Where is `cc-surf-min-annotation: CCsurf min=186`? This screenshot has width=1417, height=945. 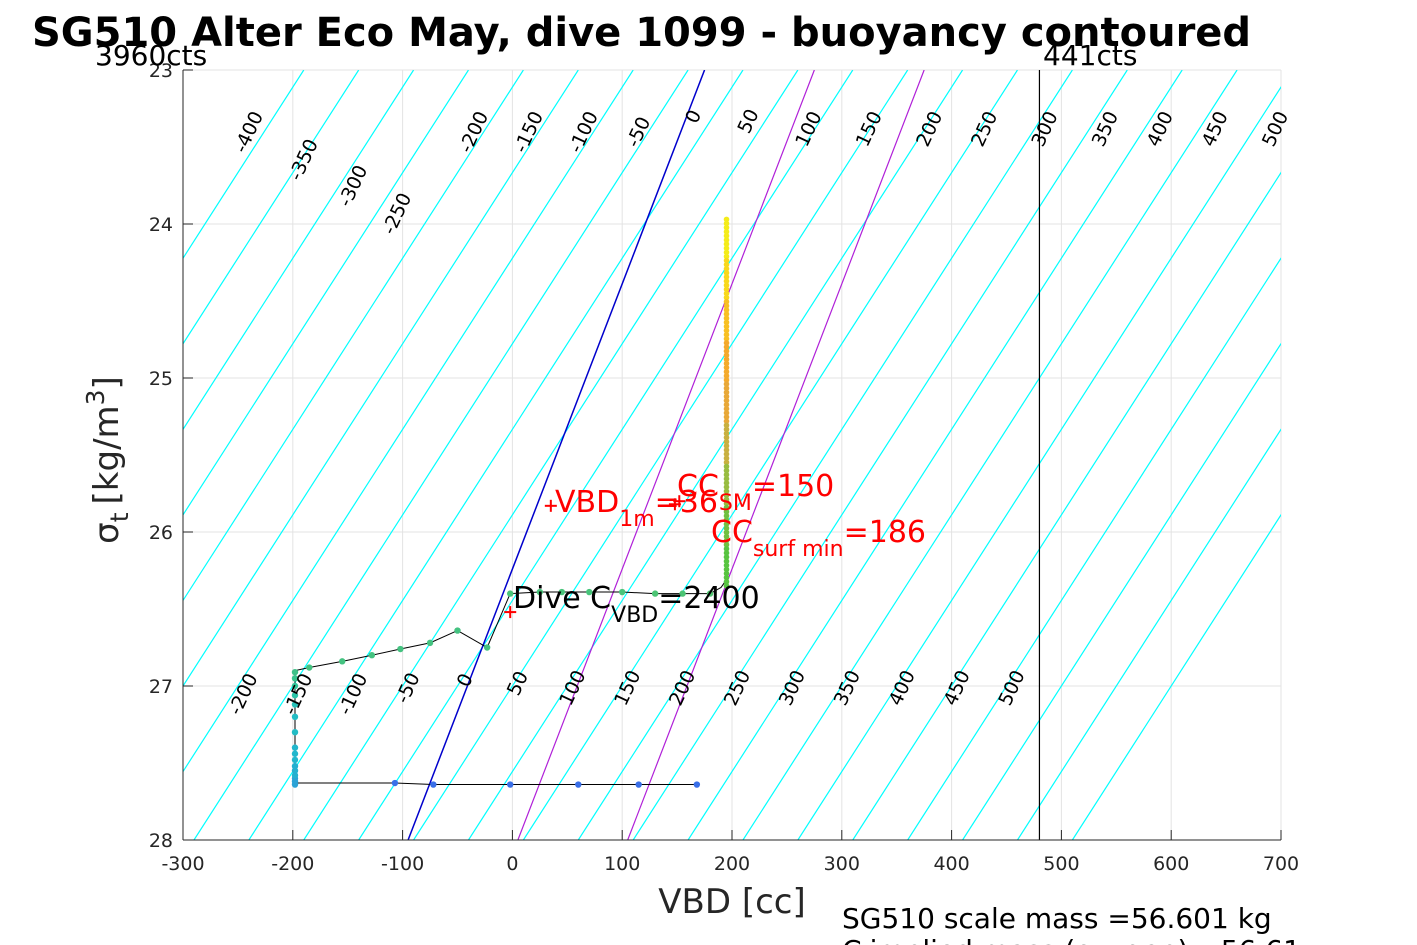 cc-surf-min-annotation: CCsurf min=186 is located at coordinates (818, 538).